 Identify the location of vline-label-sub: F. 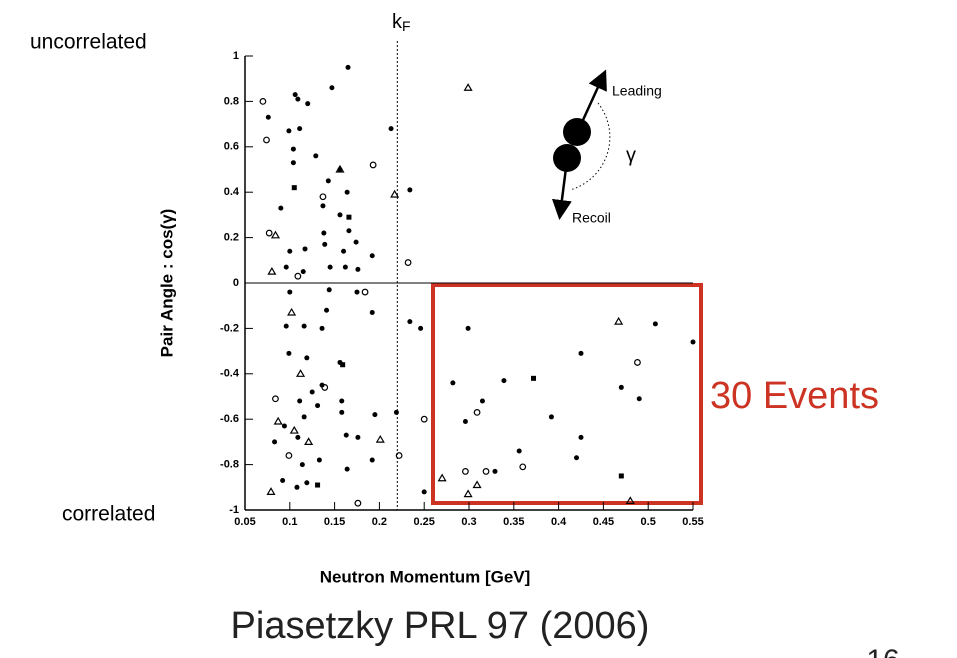
(406, 26).